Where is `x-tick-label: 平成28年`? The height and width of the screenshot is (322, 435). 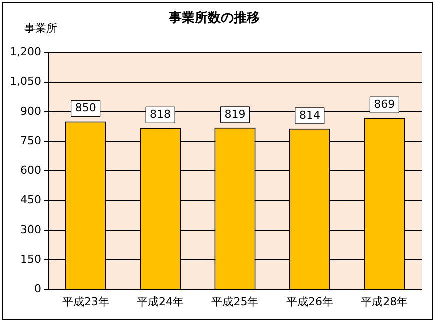
x-tick-label: 平成28年 is located at coordinates (384, 301).